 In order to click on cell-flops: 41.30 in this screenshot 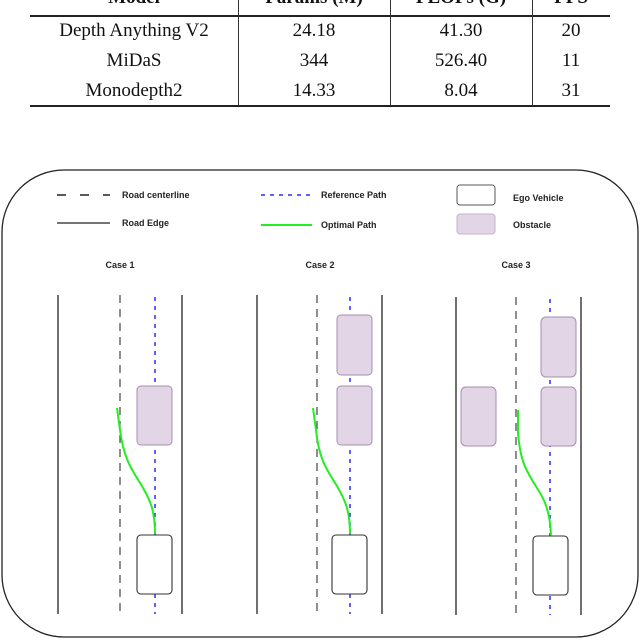, I will do `click(461, 30)`.